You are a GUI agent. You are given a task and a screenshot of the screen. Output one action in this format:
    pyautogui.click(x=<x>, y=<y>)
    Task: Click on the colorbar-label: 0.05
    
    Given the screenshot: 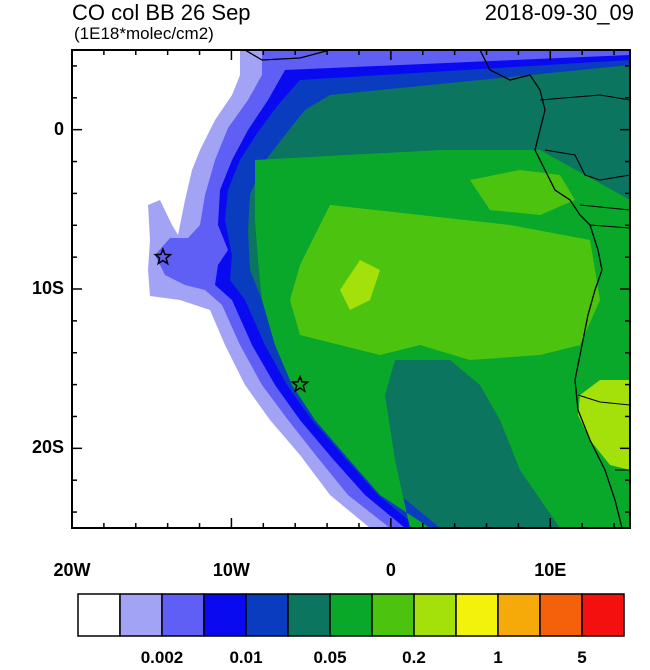 What is the action you would take?
    pyautogui.click(x=330, y=657)
    